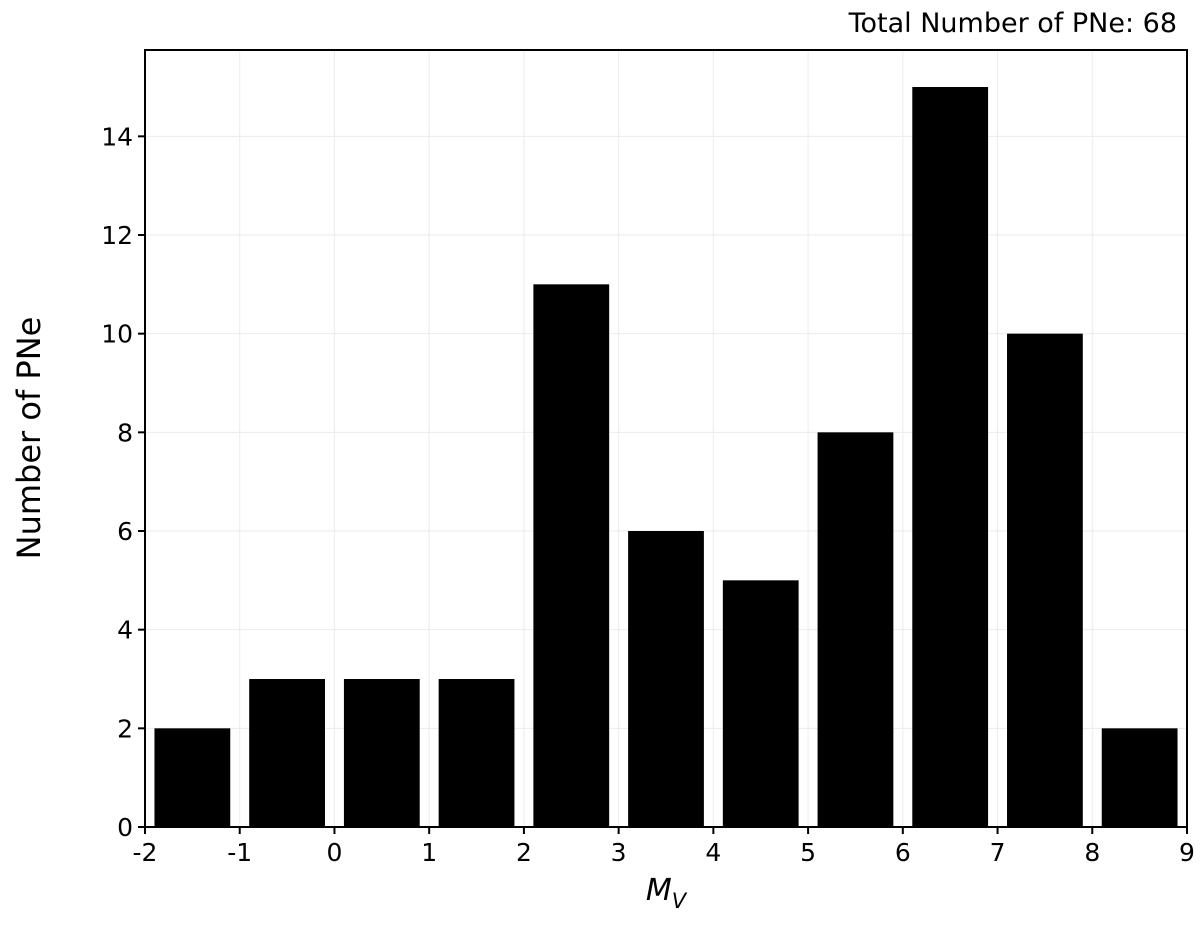 The image size is (1200, 929). Describe the element at coordinates (903, 852) in the screenshot. I see `x-tick-label: 6` at that location.